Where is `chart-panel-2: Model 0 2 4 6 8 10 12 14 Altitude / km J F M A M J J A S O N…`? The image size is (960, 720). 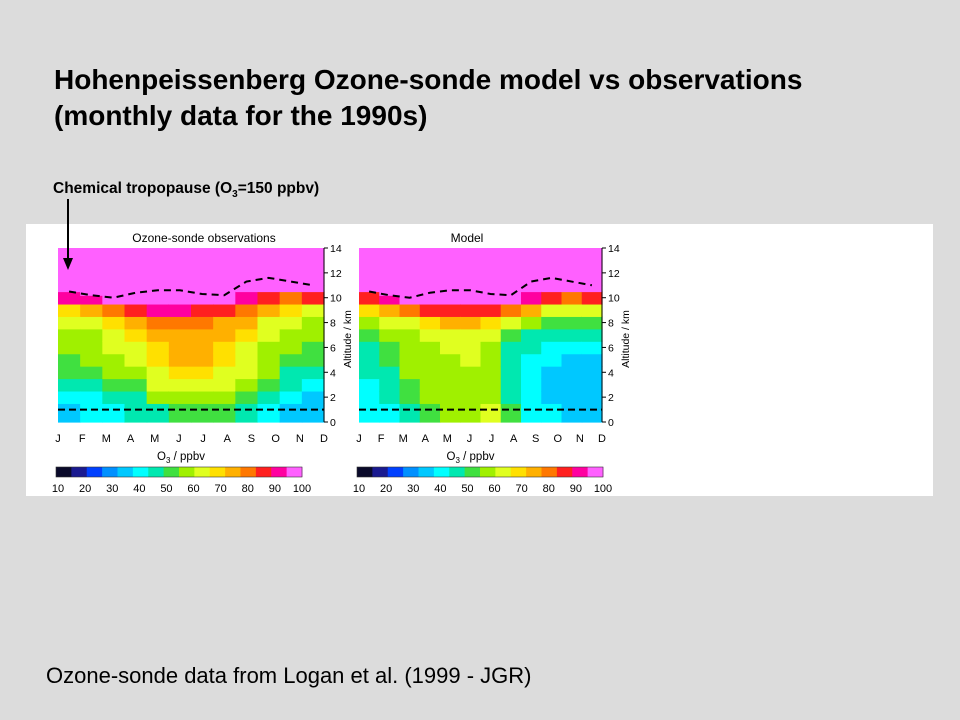 chart-panel-2: Model 0 2 4 6 8 10 12 14 Altitude / km J F M A M J J A S O N… is located at coordinates (492, 363).